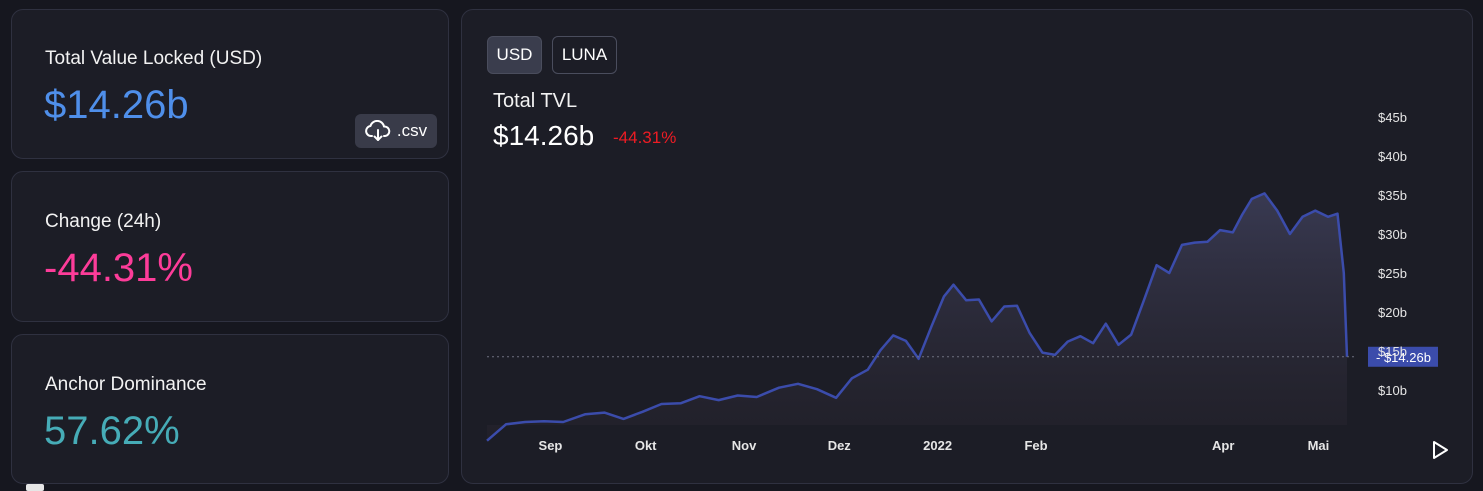 The image size is (1483, 491). What do you see at coordinates (1392, 351) in the screenshot?
I see `y-tick-label: $15b` at bounding box center [1392, 351].